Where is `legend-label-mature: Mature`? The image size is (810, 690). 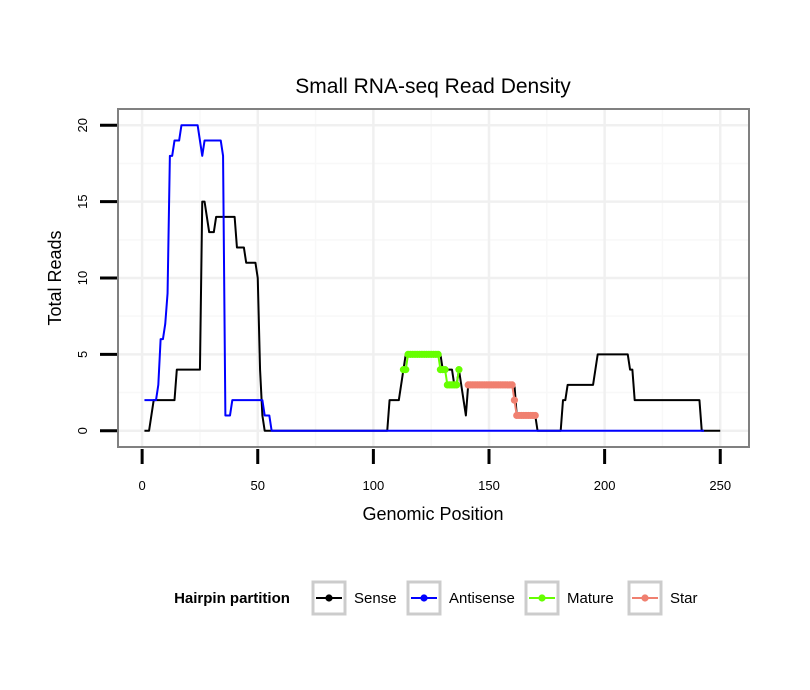
legend-label-mature: Mature is located at coordinates (590, 598).